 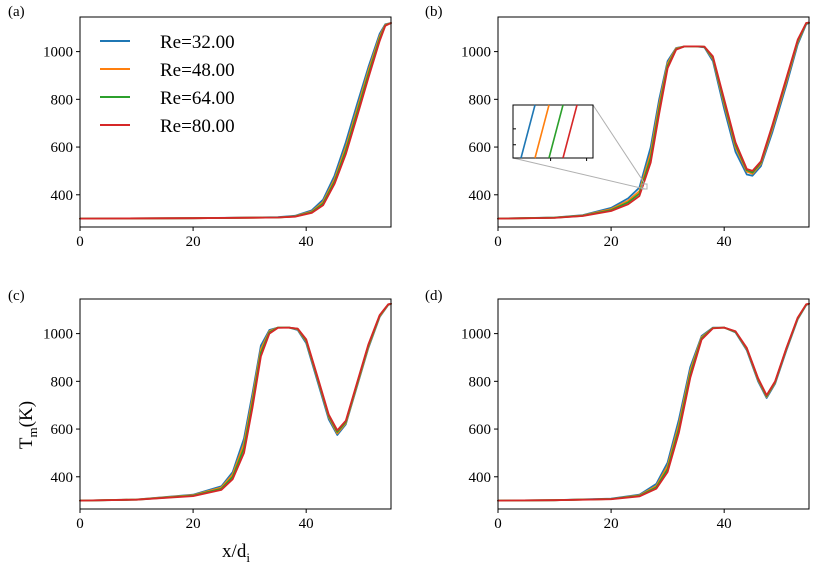 I want to click on legend-entry: Re=64.00, so click(x=197, y=98).